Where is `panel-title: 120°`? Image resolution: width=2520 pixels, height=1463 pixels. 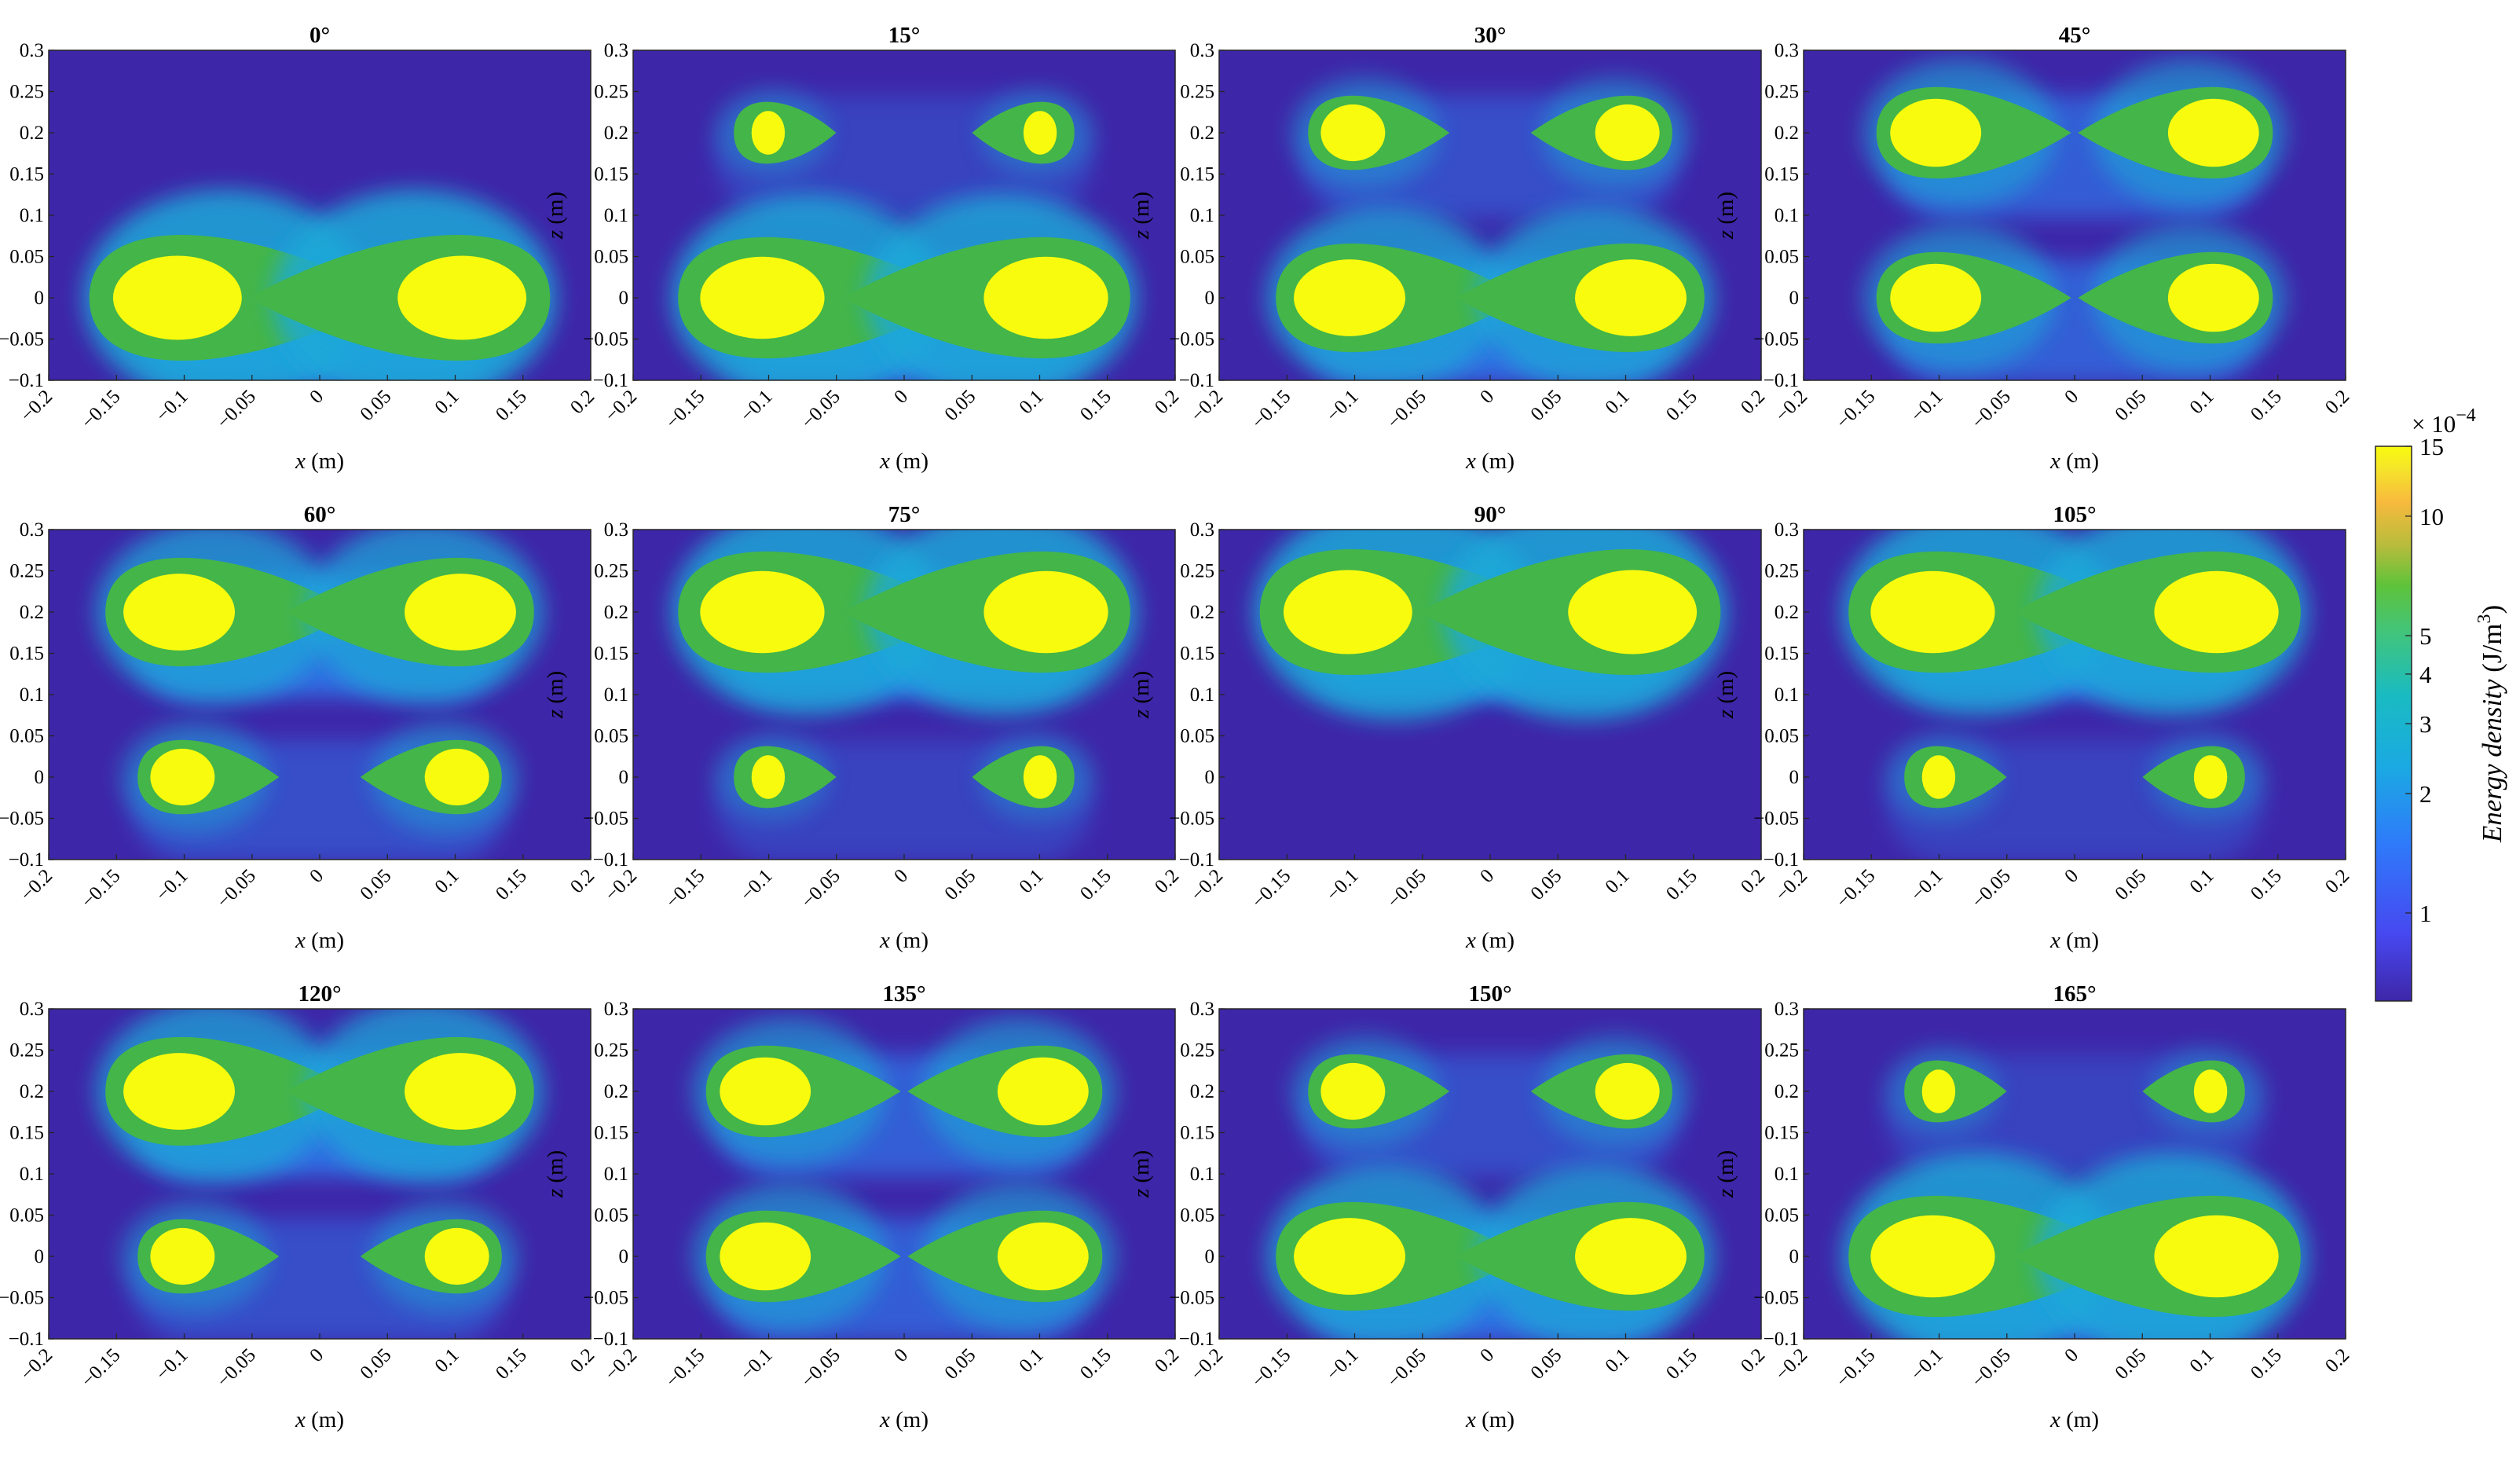
panel-title: 120° is located at coordinates (319, 993).